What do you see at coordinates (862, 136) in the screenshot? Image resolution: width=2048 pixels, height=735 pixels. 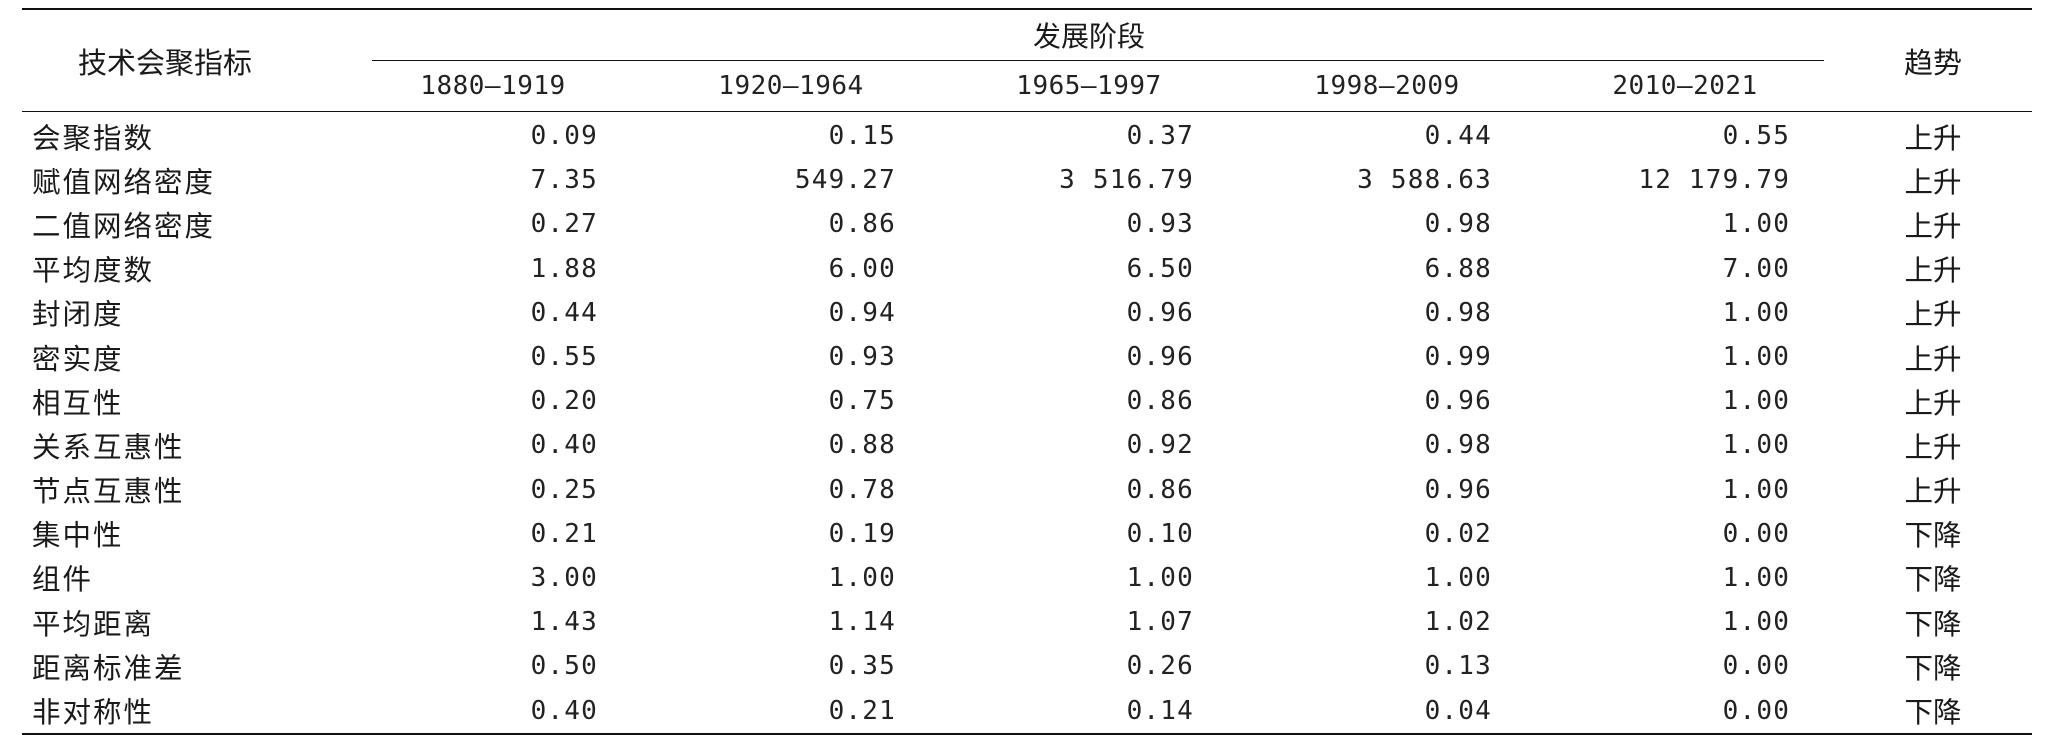 I see `indicator-value: 0.15` at bounding box center [862, 136].